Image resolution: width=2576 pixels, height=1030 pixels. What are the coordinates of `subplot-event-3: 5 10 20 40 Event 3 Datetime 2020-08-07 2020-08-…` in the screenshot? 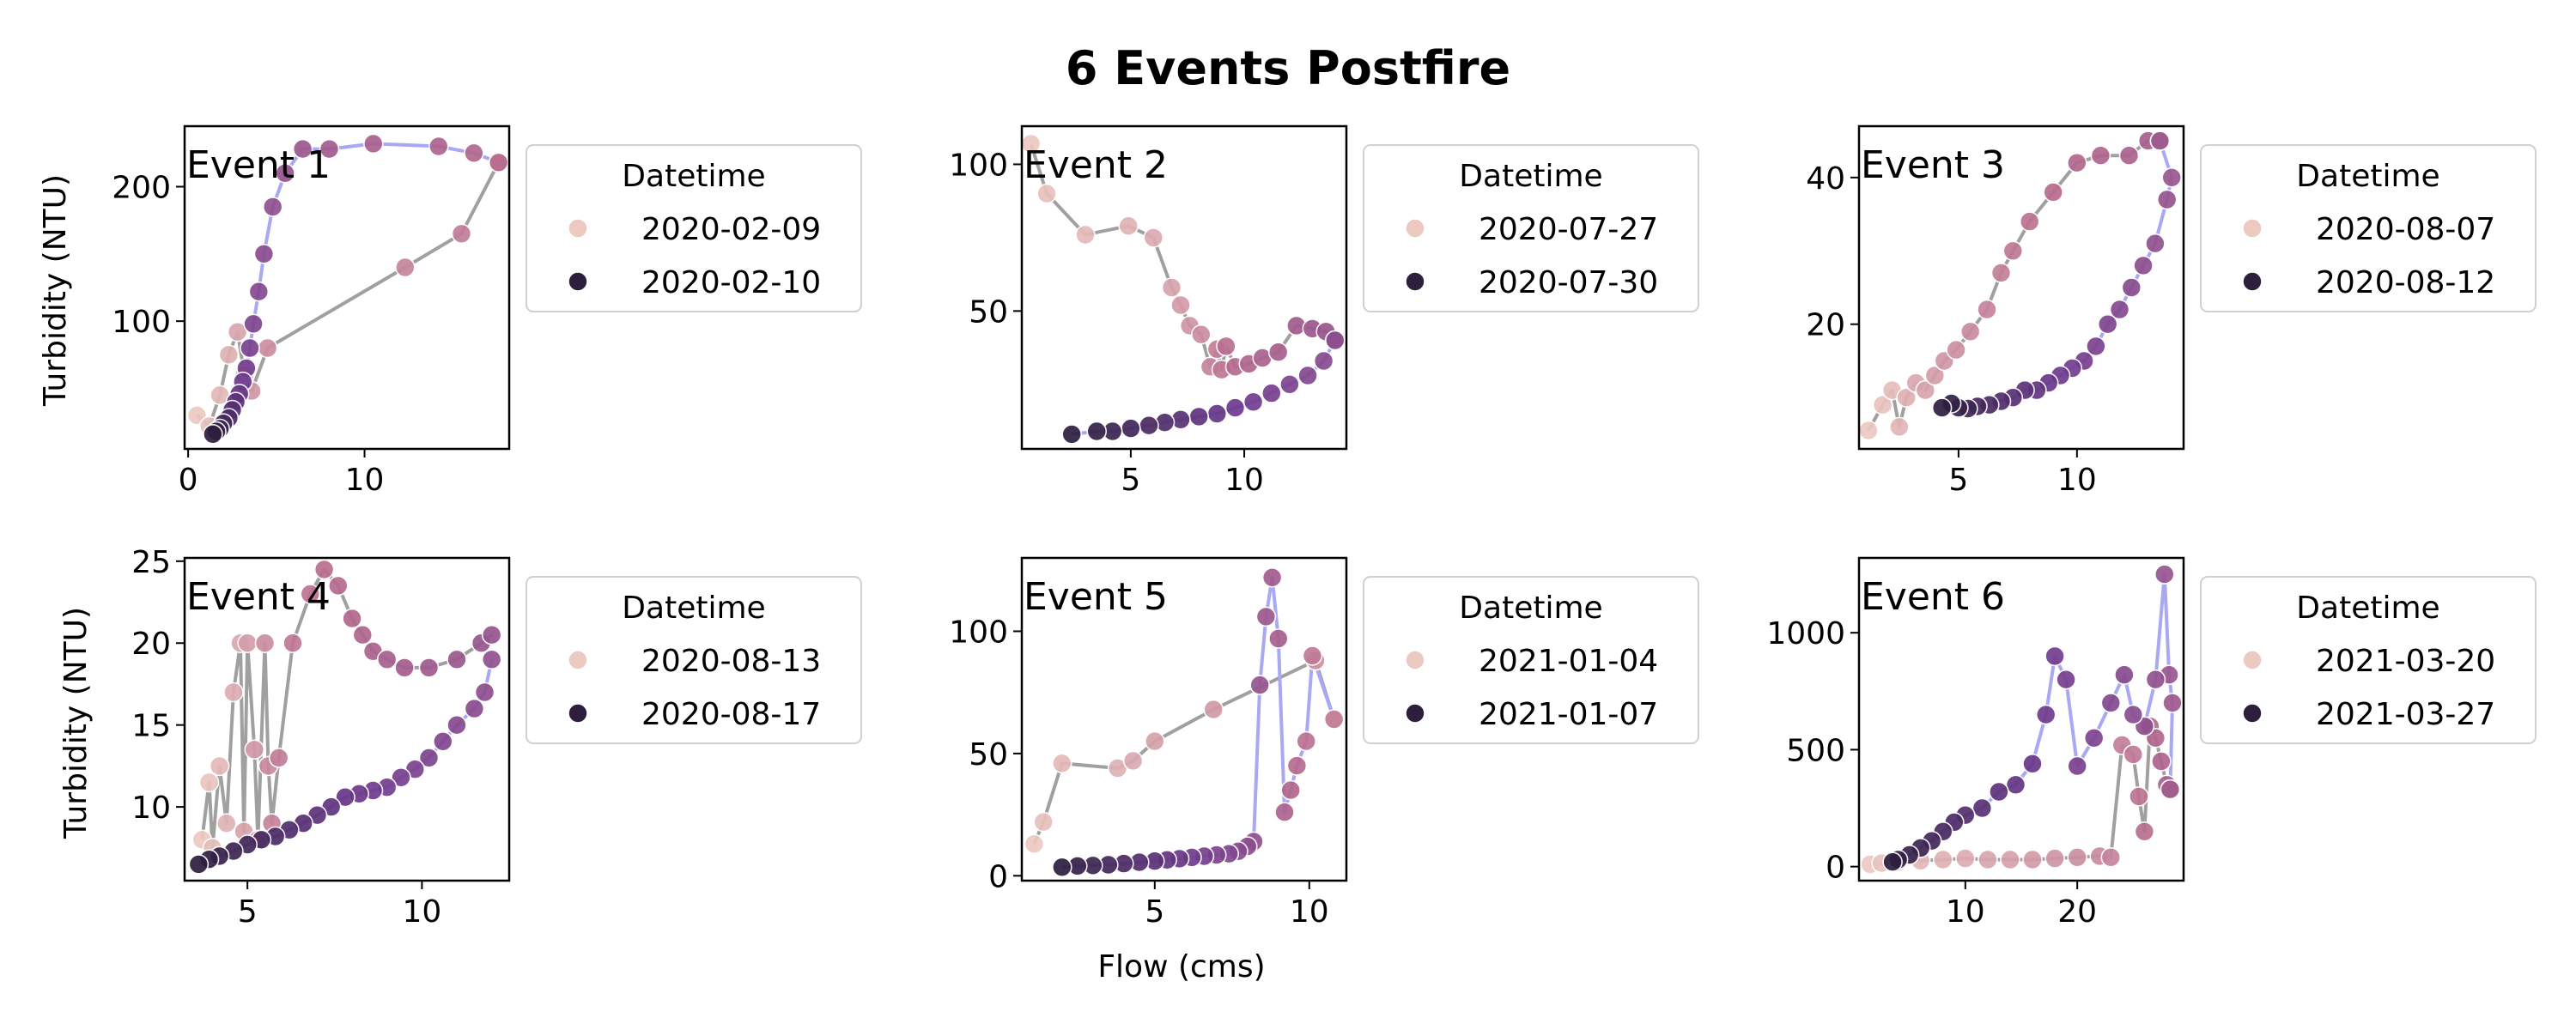 It's located at (2171, 311).